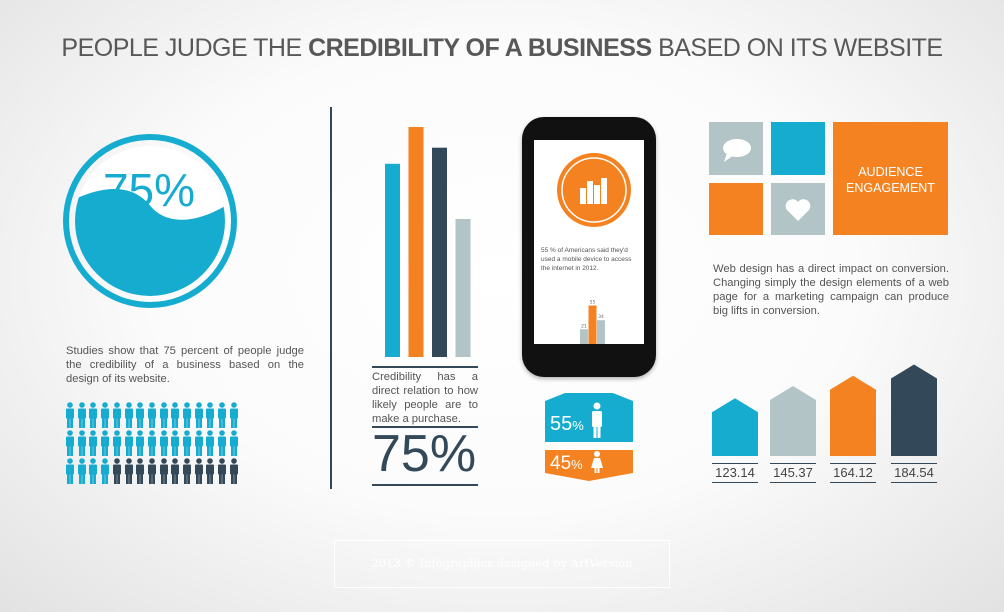  What do you see at coordinates (797, 48) in the screenshot?
I see `title-post: BASED ON ITS WEBSITE` at bounding box center [797, 48].